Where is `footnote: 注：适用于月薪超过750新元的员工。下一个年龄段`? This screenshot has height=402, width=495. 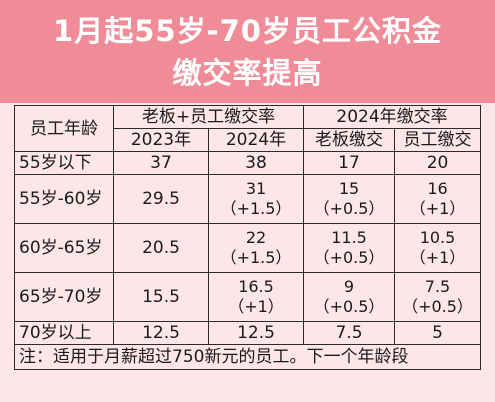 footnote: 注：适用于月薪超过750新元的员工。下一个年龄段 is located at coordinates (247, 357).